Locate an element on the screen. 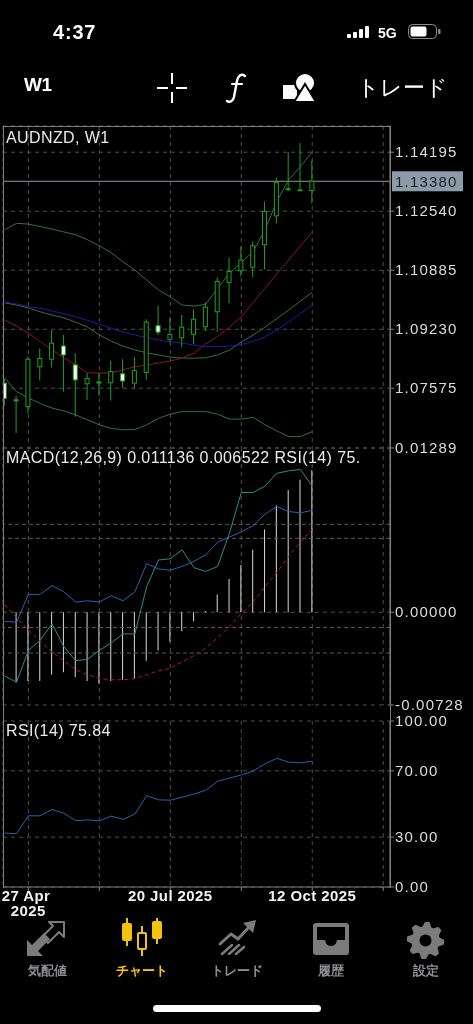  ref-line-label: 1.13380 is located at coordinates (426, 181).